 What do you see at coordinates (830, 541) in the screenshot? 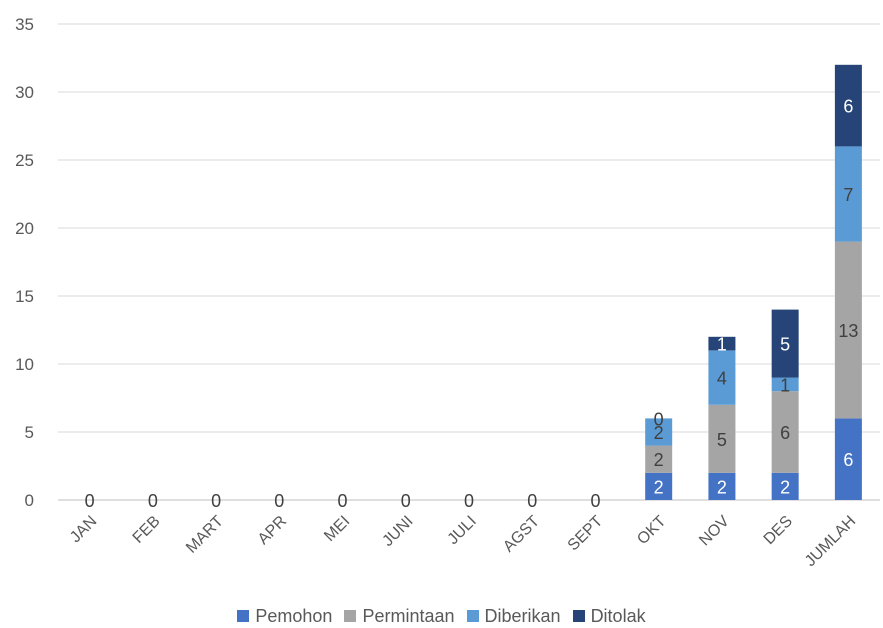
I see `x-tick-label: JUMLAH` at bounding box center [830, 541].